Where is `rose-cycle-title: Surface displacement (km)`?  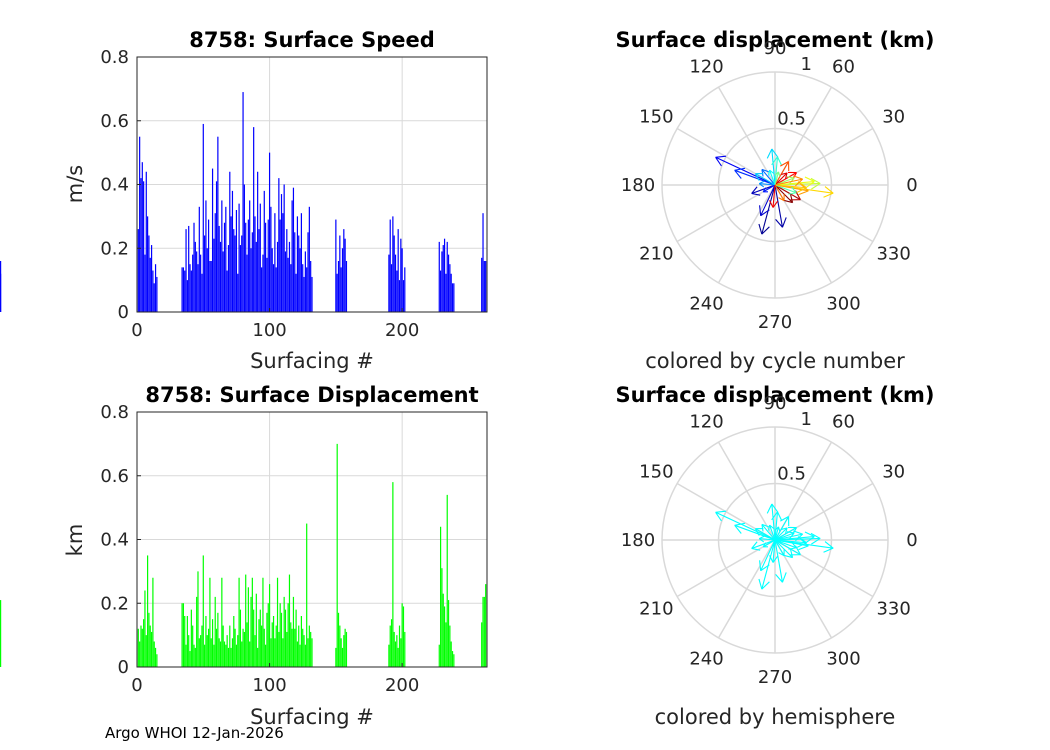 rose-cycle-title: Surface displacement (km) is located at coordinates (774, 40).